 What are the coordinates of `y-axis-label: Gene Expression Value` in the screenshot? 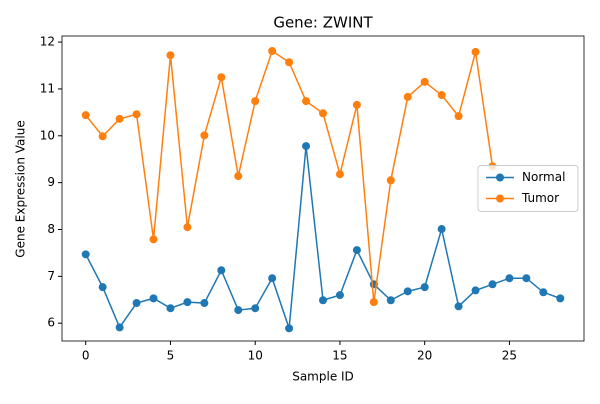 It's located at (21, 188).